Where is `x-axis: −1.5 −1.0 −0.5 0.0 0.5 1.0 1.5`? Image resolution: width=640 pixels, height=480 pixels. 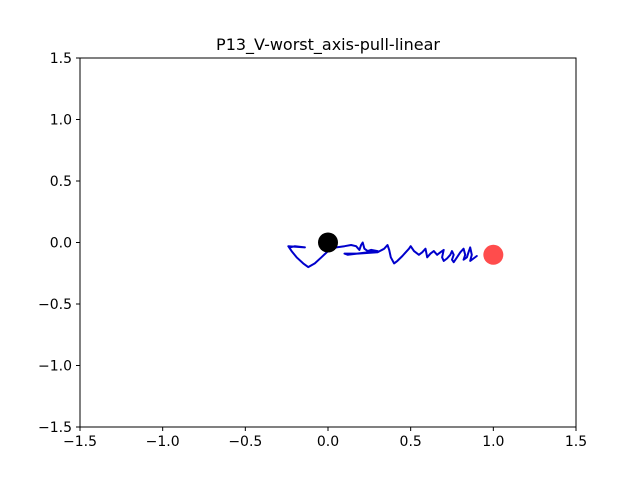 x-axis: −1.5 −1.0 −0.5 0.0 0.5 1.0 1.5 is located at coordinates (325, 438).